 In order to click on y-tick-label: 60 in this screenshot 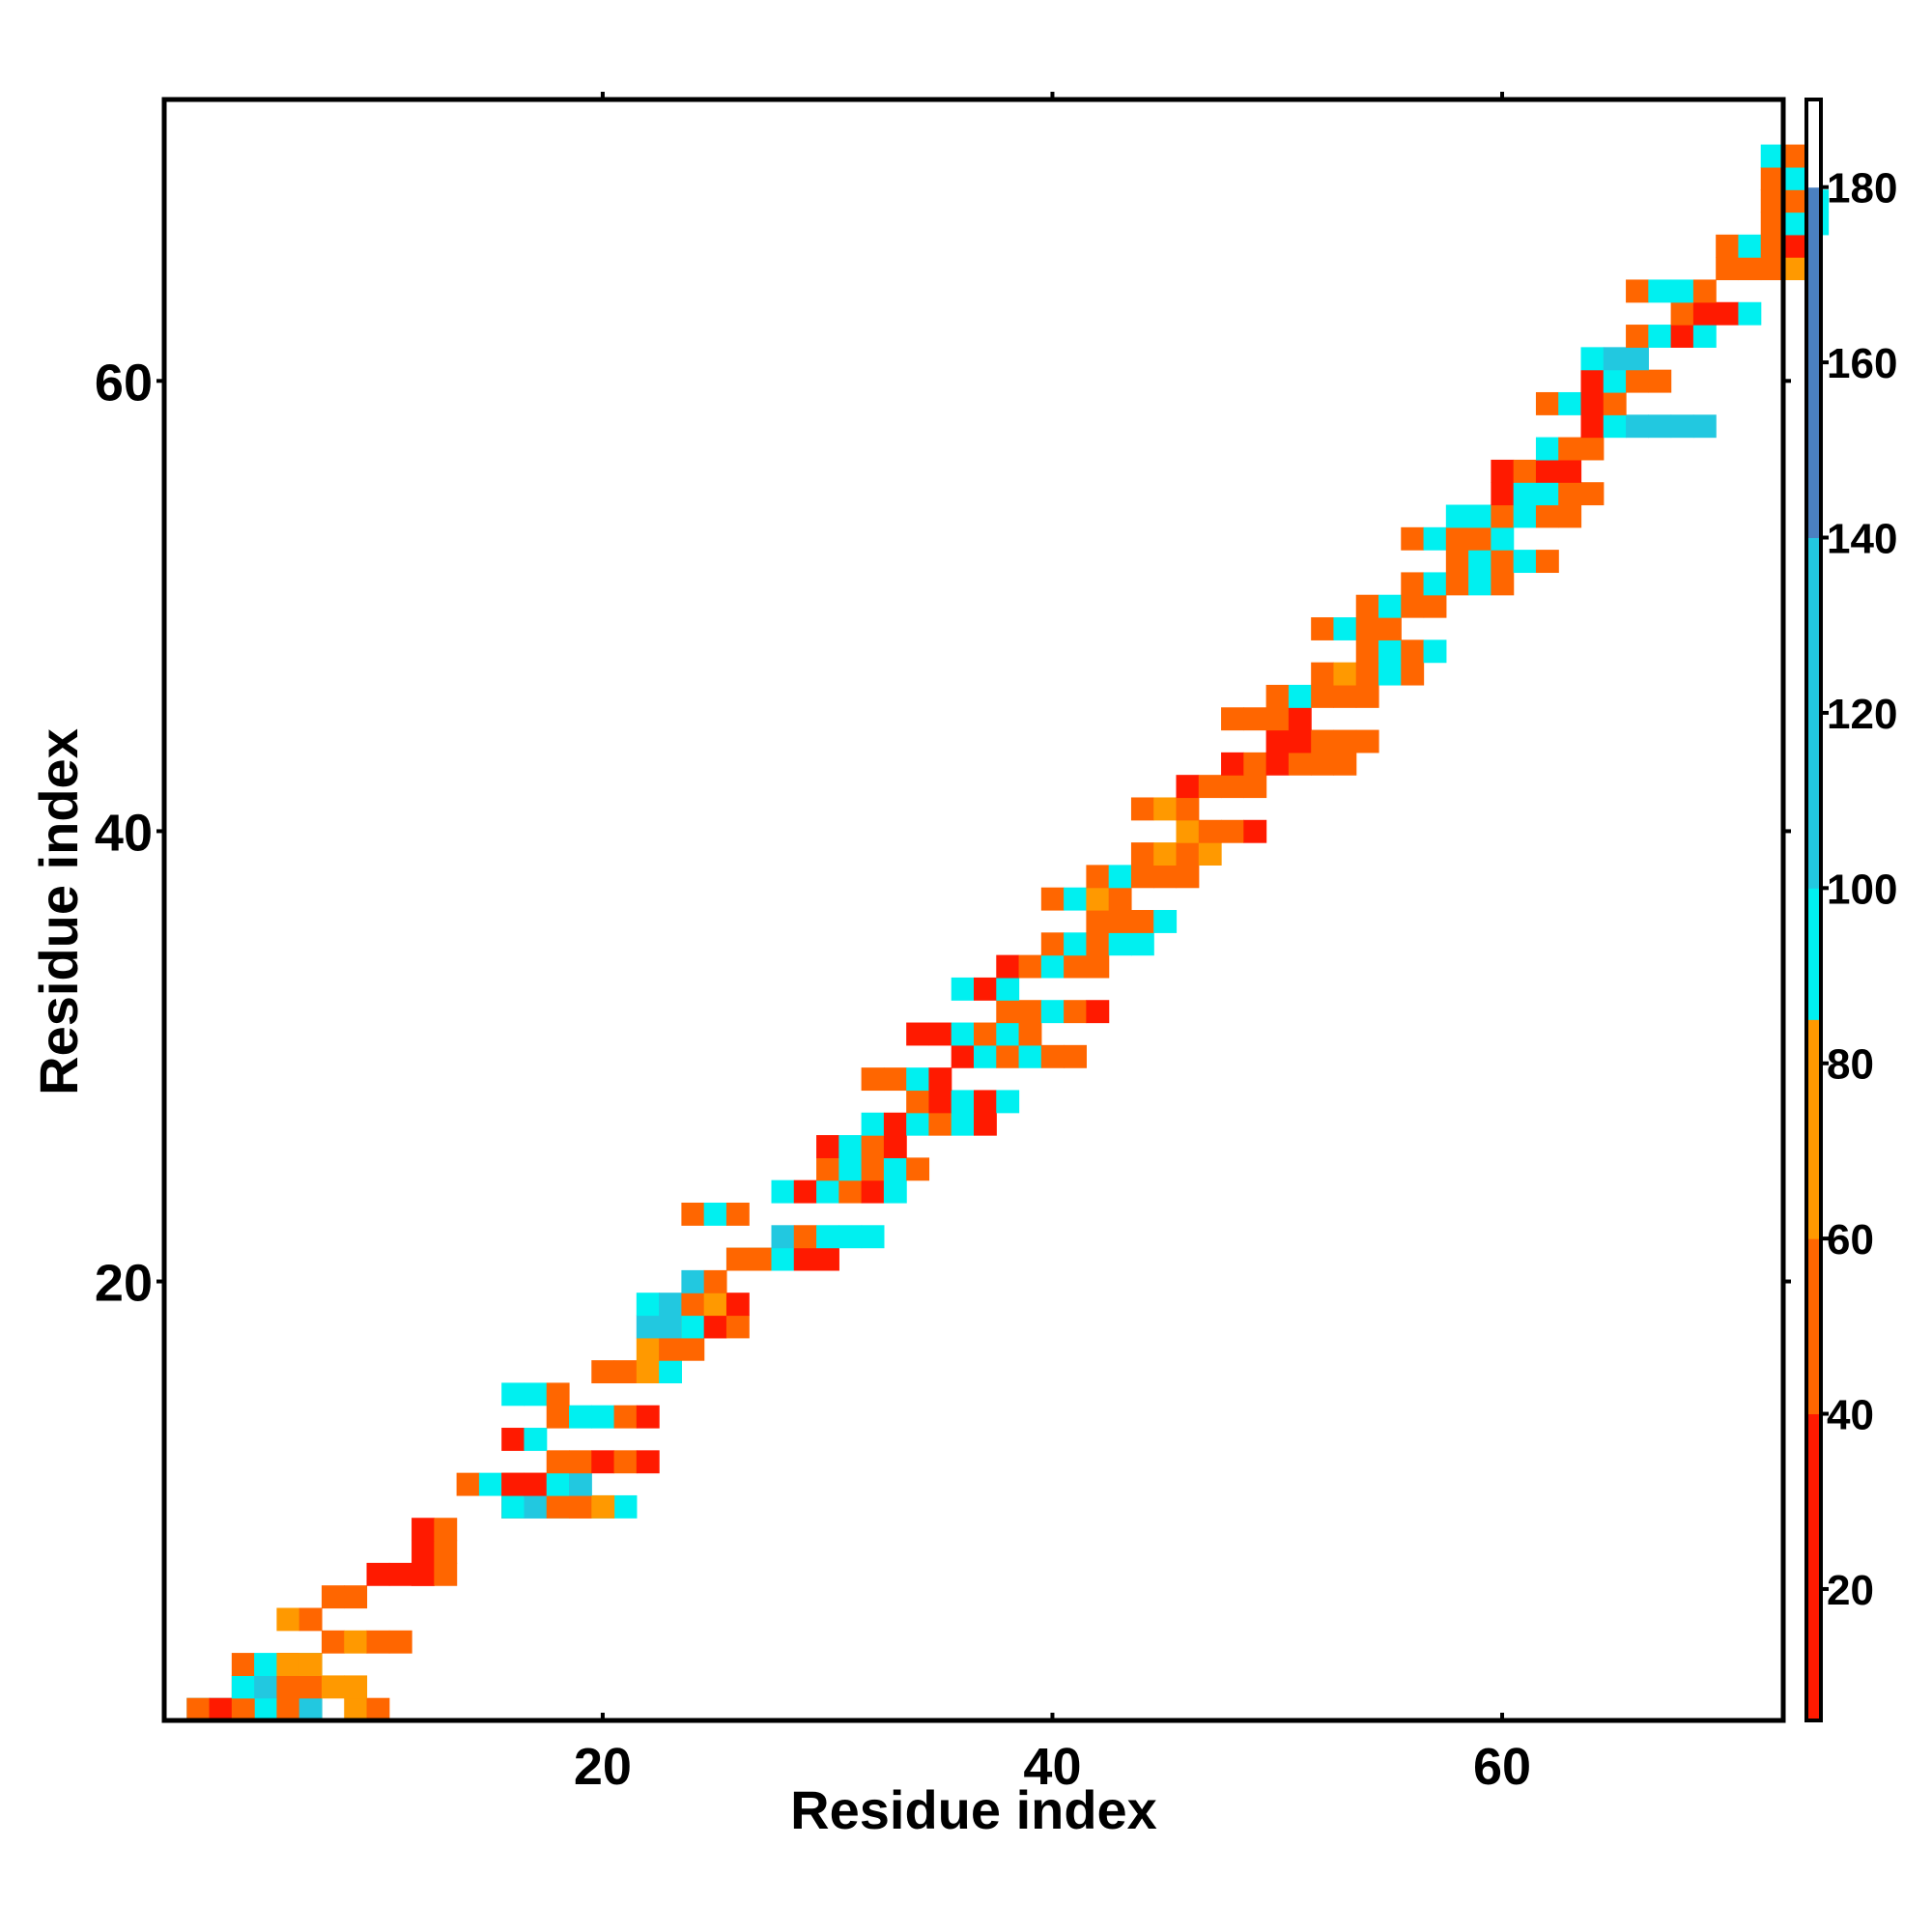, I will do `click(124, 383)`.